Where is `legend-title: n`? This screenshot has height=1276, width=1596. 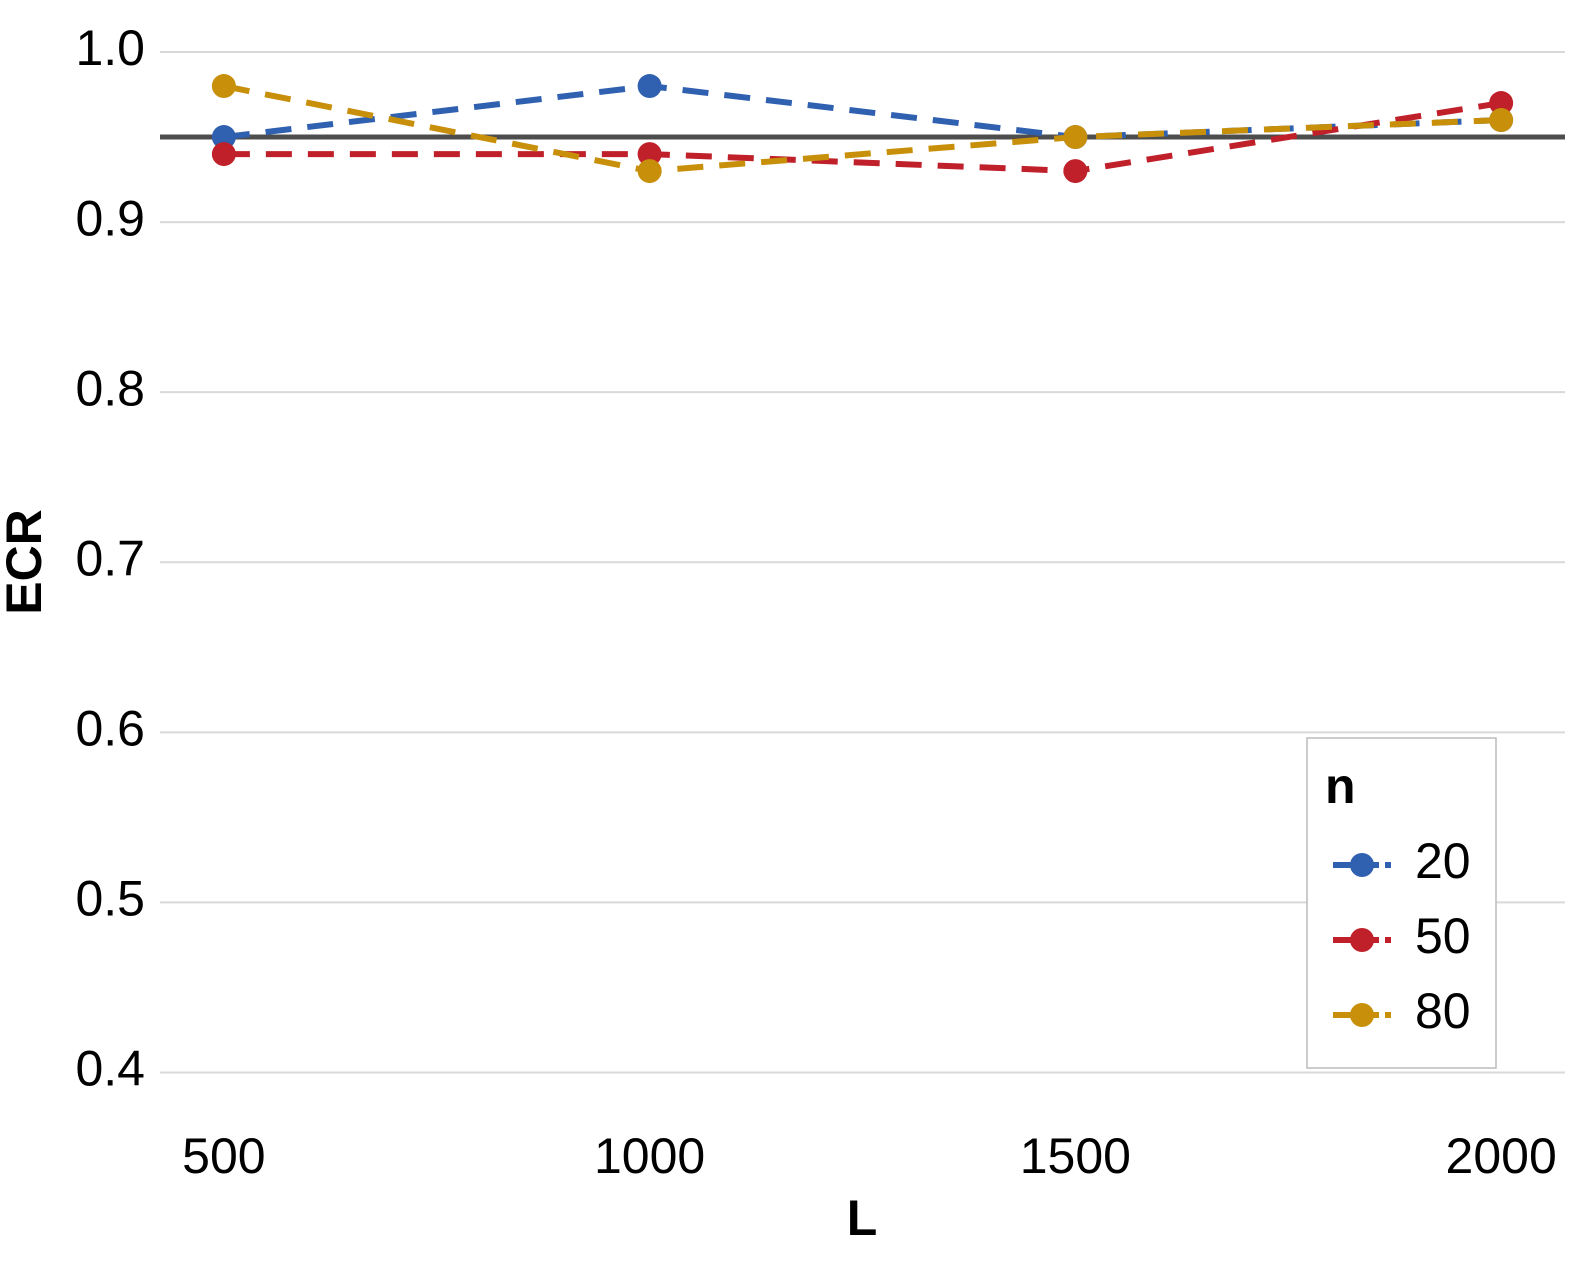 legend-title: n is located at coordinates (1340, 786).